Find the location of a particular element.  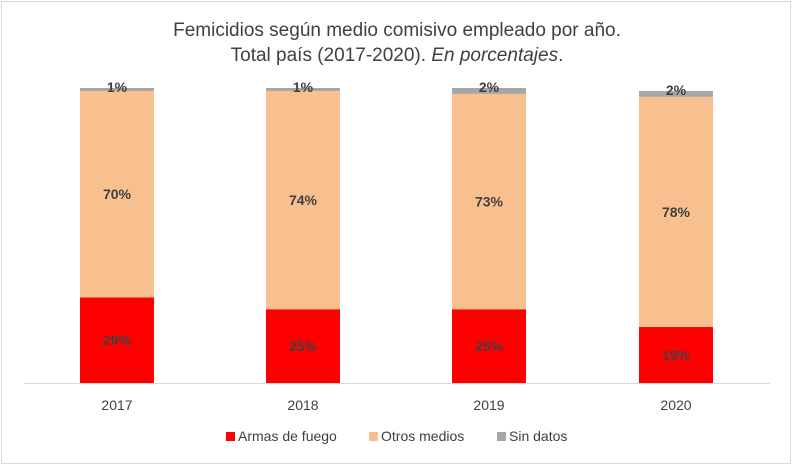

data-label-2020-armas-de-fuego: 19% is located at coordinates (676, 355).